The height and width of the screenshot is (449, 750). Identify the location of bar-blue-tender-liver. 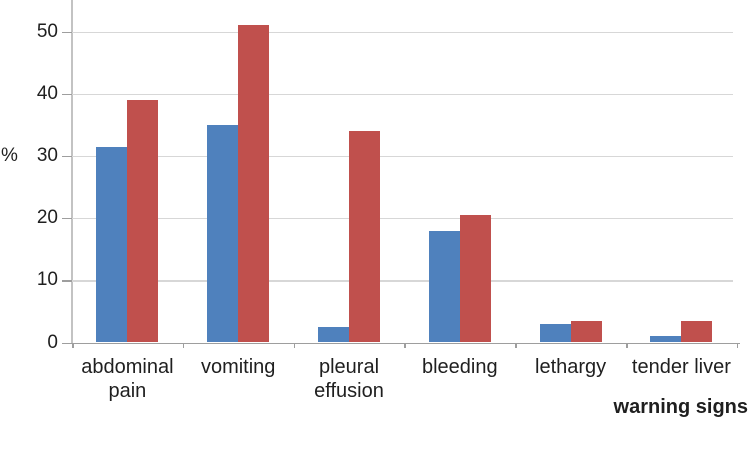
(666, 339).